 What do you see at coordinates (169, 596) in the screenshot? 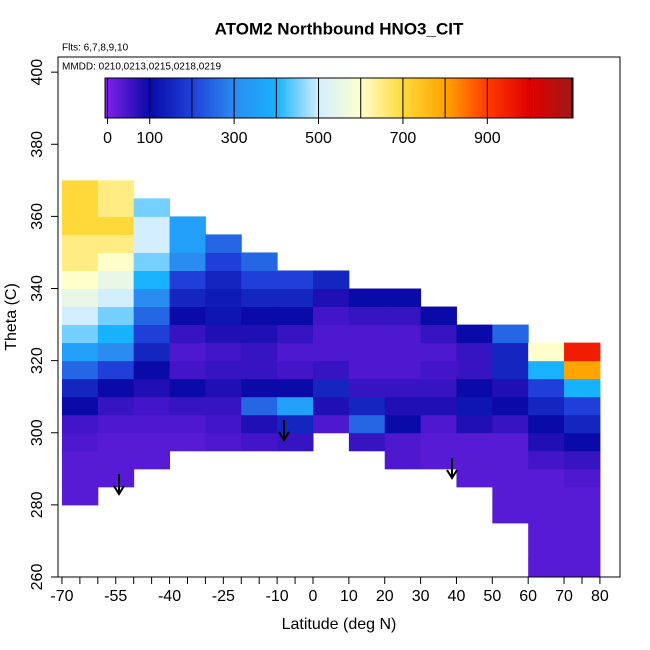
I see `x-tick-label: -40` at bounding box center [169, 596].